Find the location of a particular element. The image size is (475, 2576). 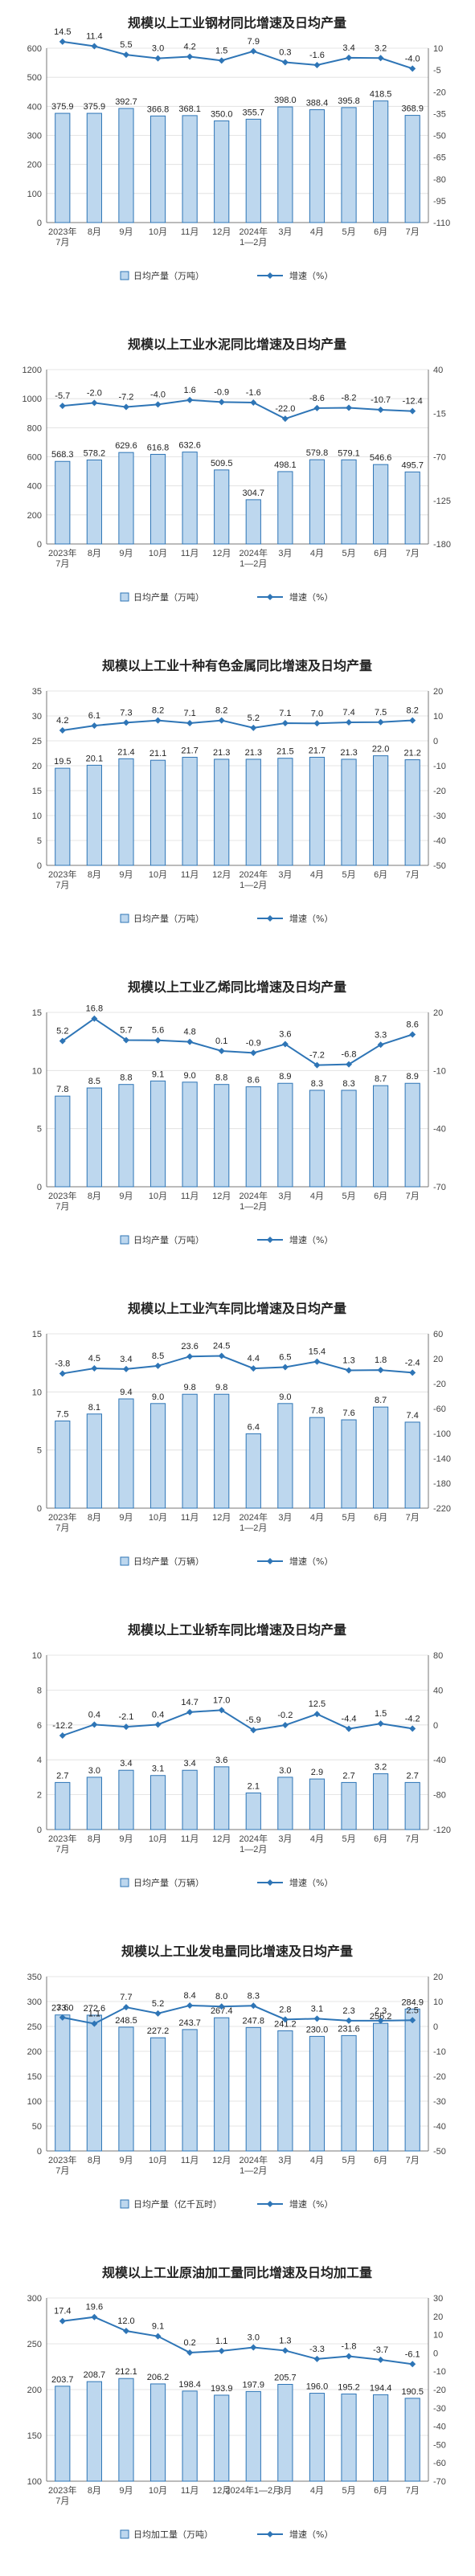

x-axis-tick: 5月 is located at coordinates (348, 1196).